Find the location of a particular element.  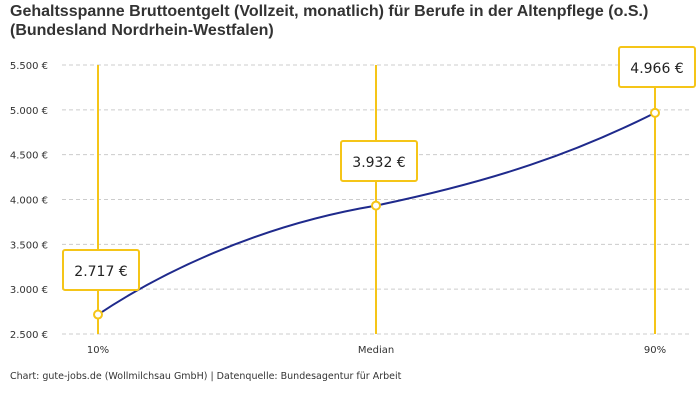

y-tick-label: 3.000 € is located at coordinates (29, 290).